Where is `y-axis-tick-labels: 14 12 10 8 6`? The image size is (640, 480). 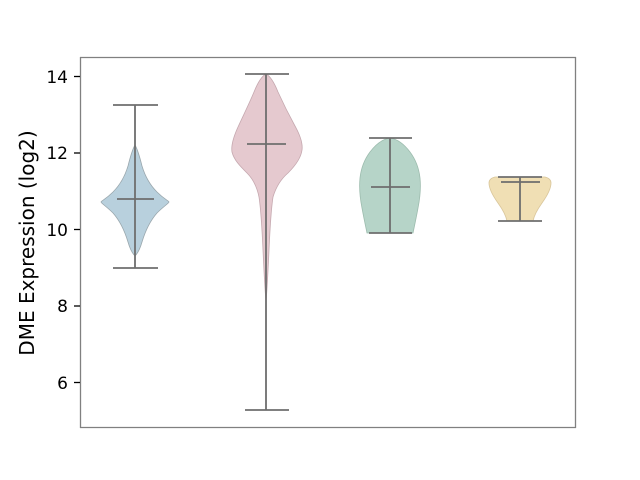 y-axis-tick-labels: 14 12 10 8 6 is located at coordinates (57, 231).